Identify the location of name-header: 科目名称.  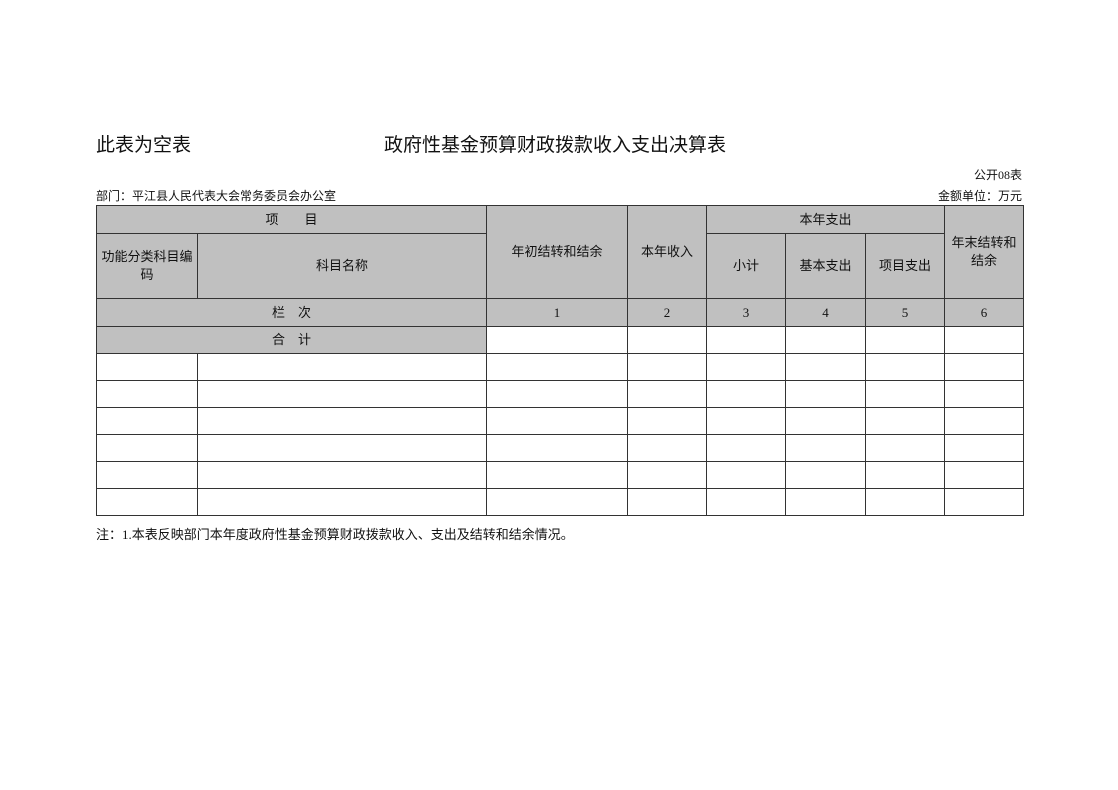
(342, 266).